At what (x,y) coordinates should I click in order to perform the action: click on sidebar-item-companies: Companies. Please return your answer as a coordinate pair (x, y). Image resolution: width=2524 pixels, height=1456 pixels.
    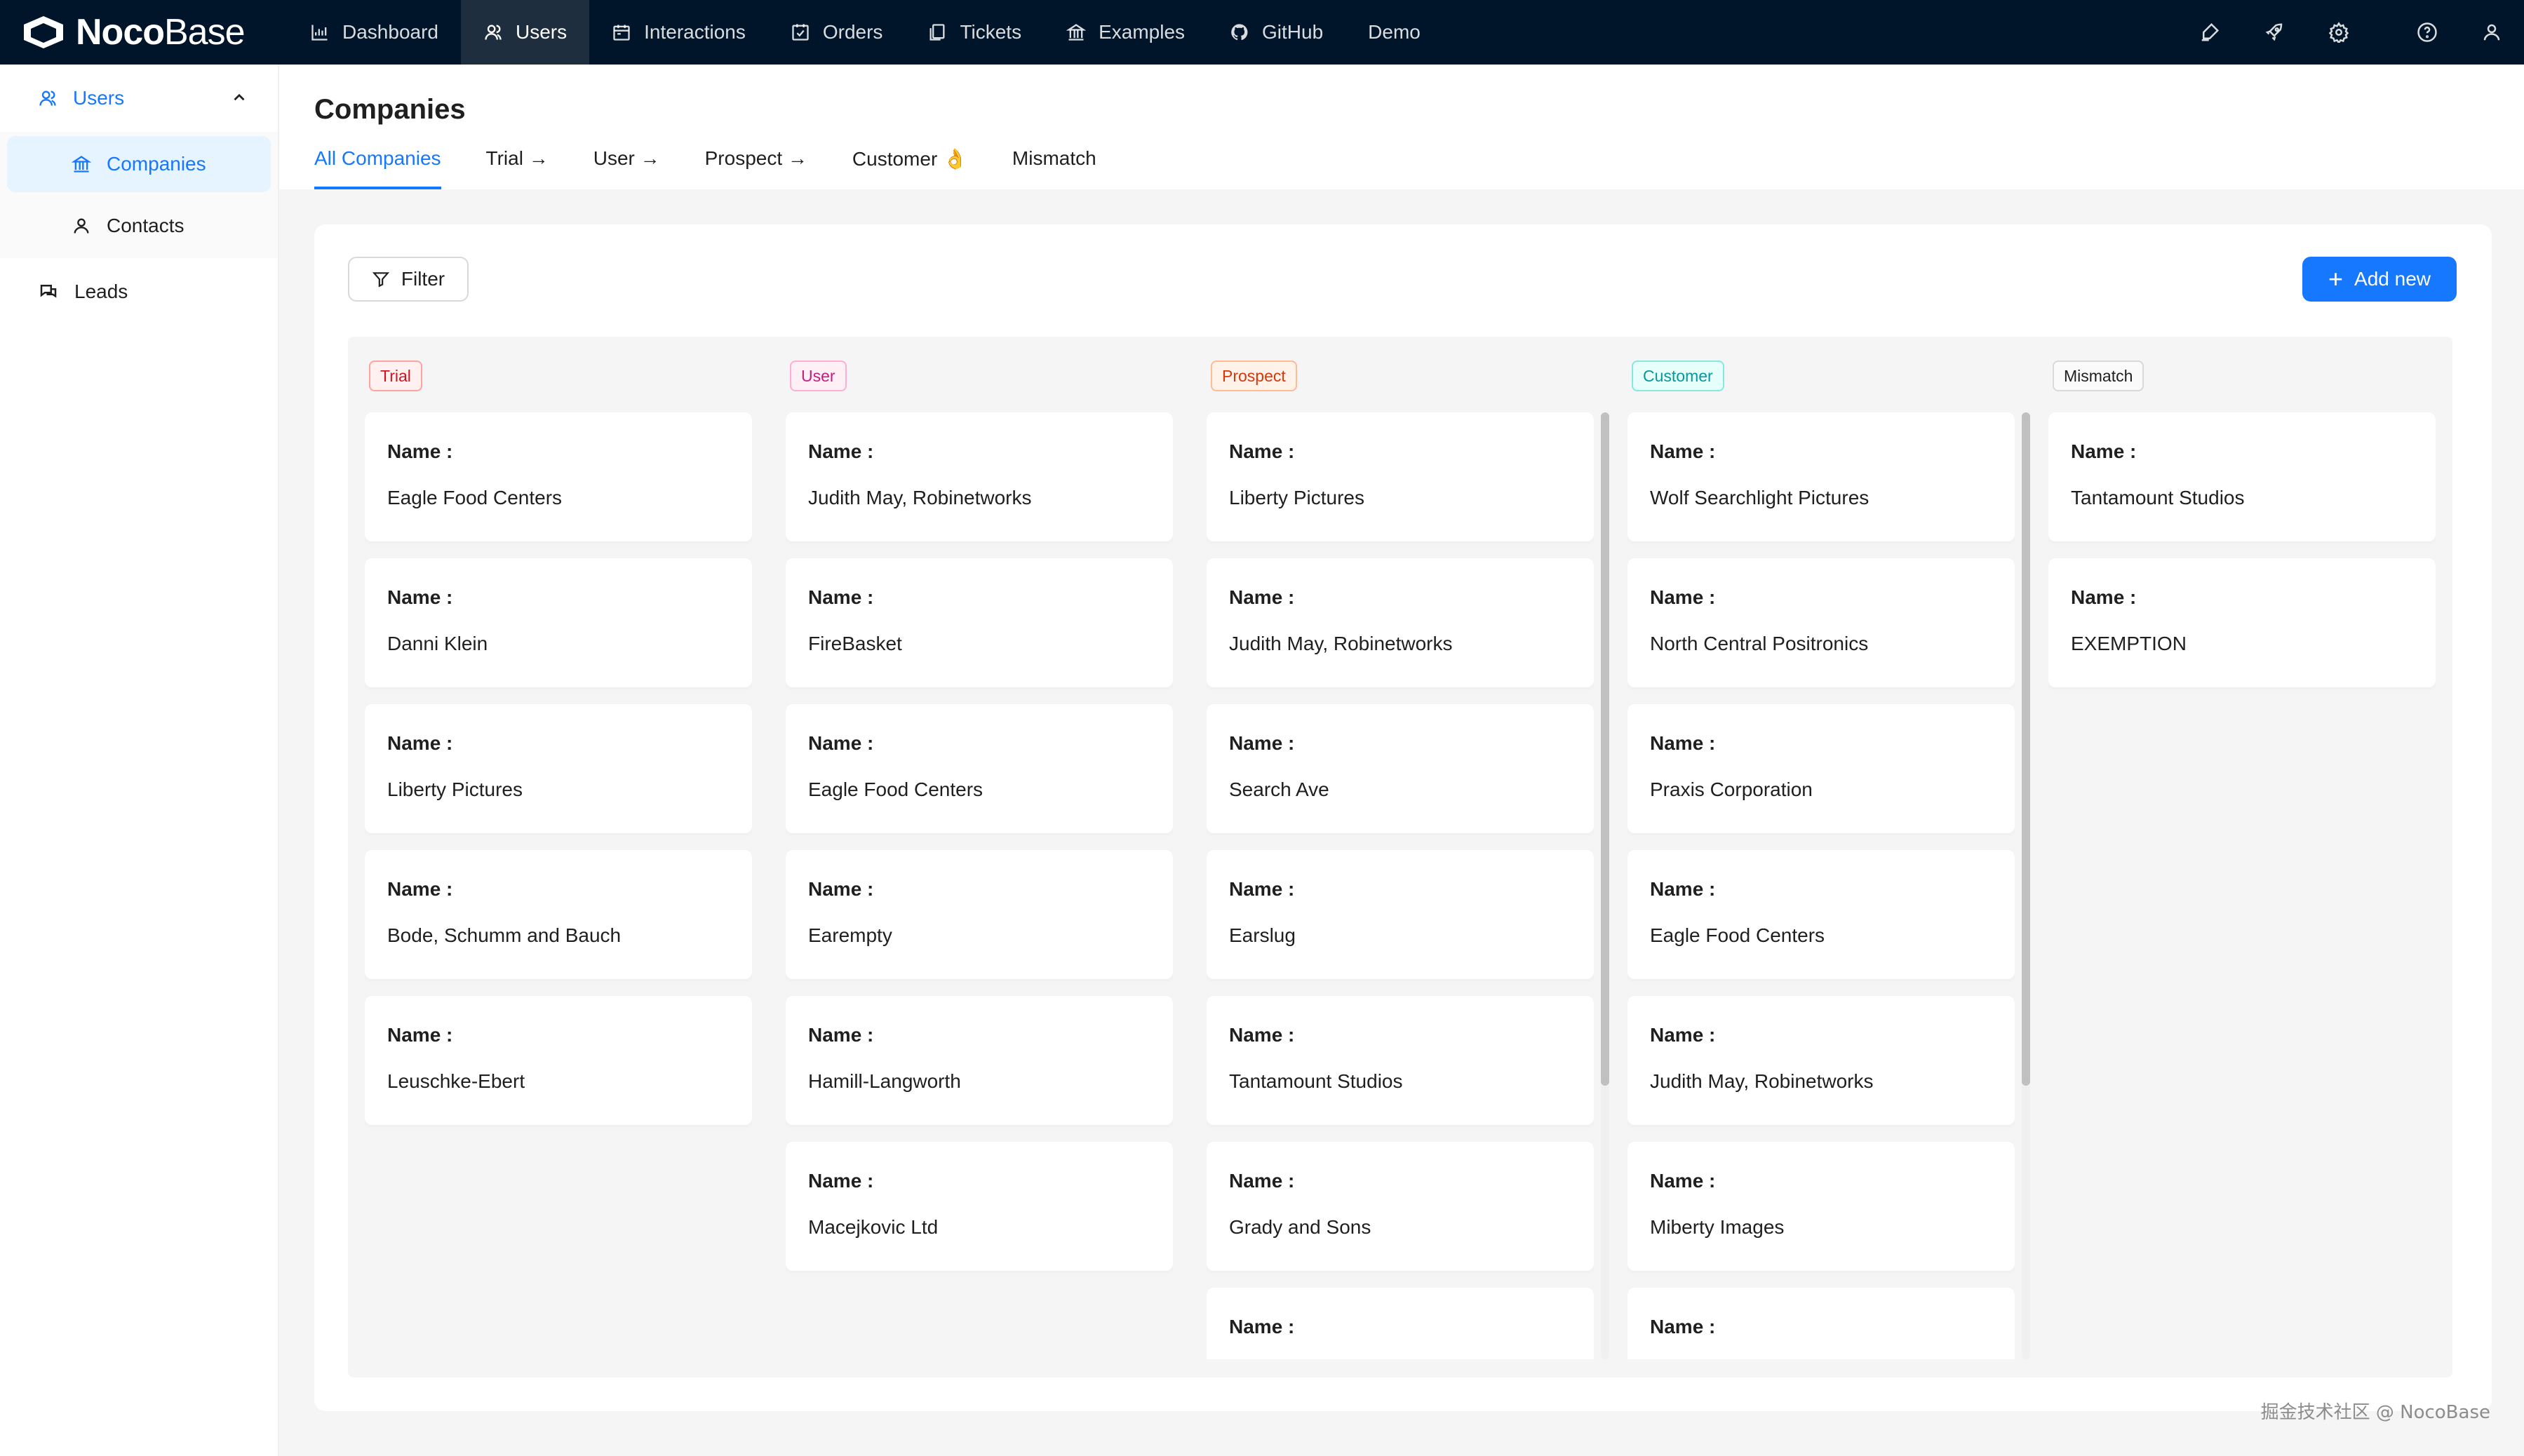
    Looking at the image, I should click on (139, 164).